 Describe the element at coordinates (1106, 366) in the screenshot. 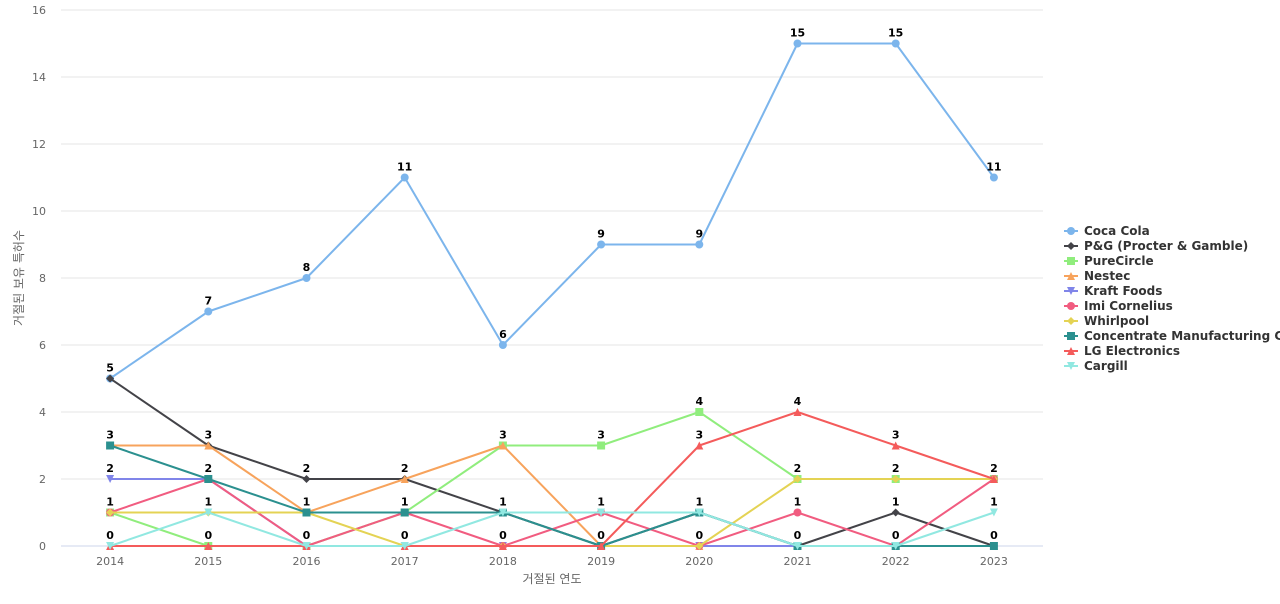

I see `legend-label: Cargill` at that location.